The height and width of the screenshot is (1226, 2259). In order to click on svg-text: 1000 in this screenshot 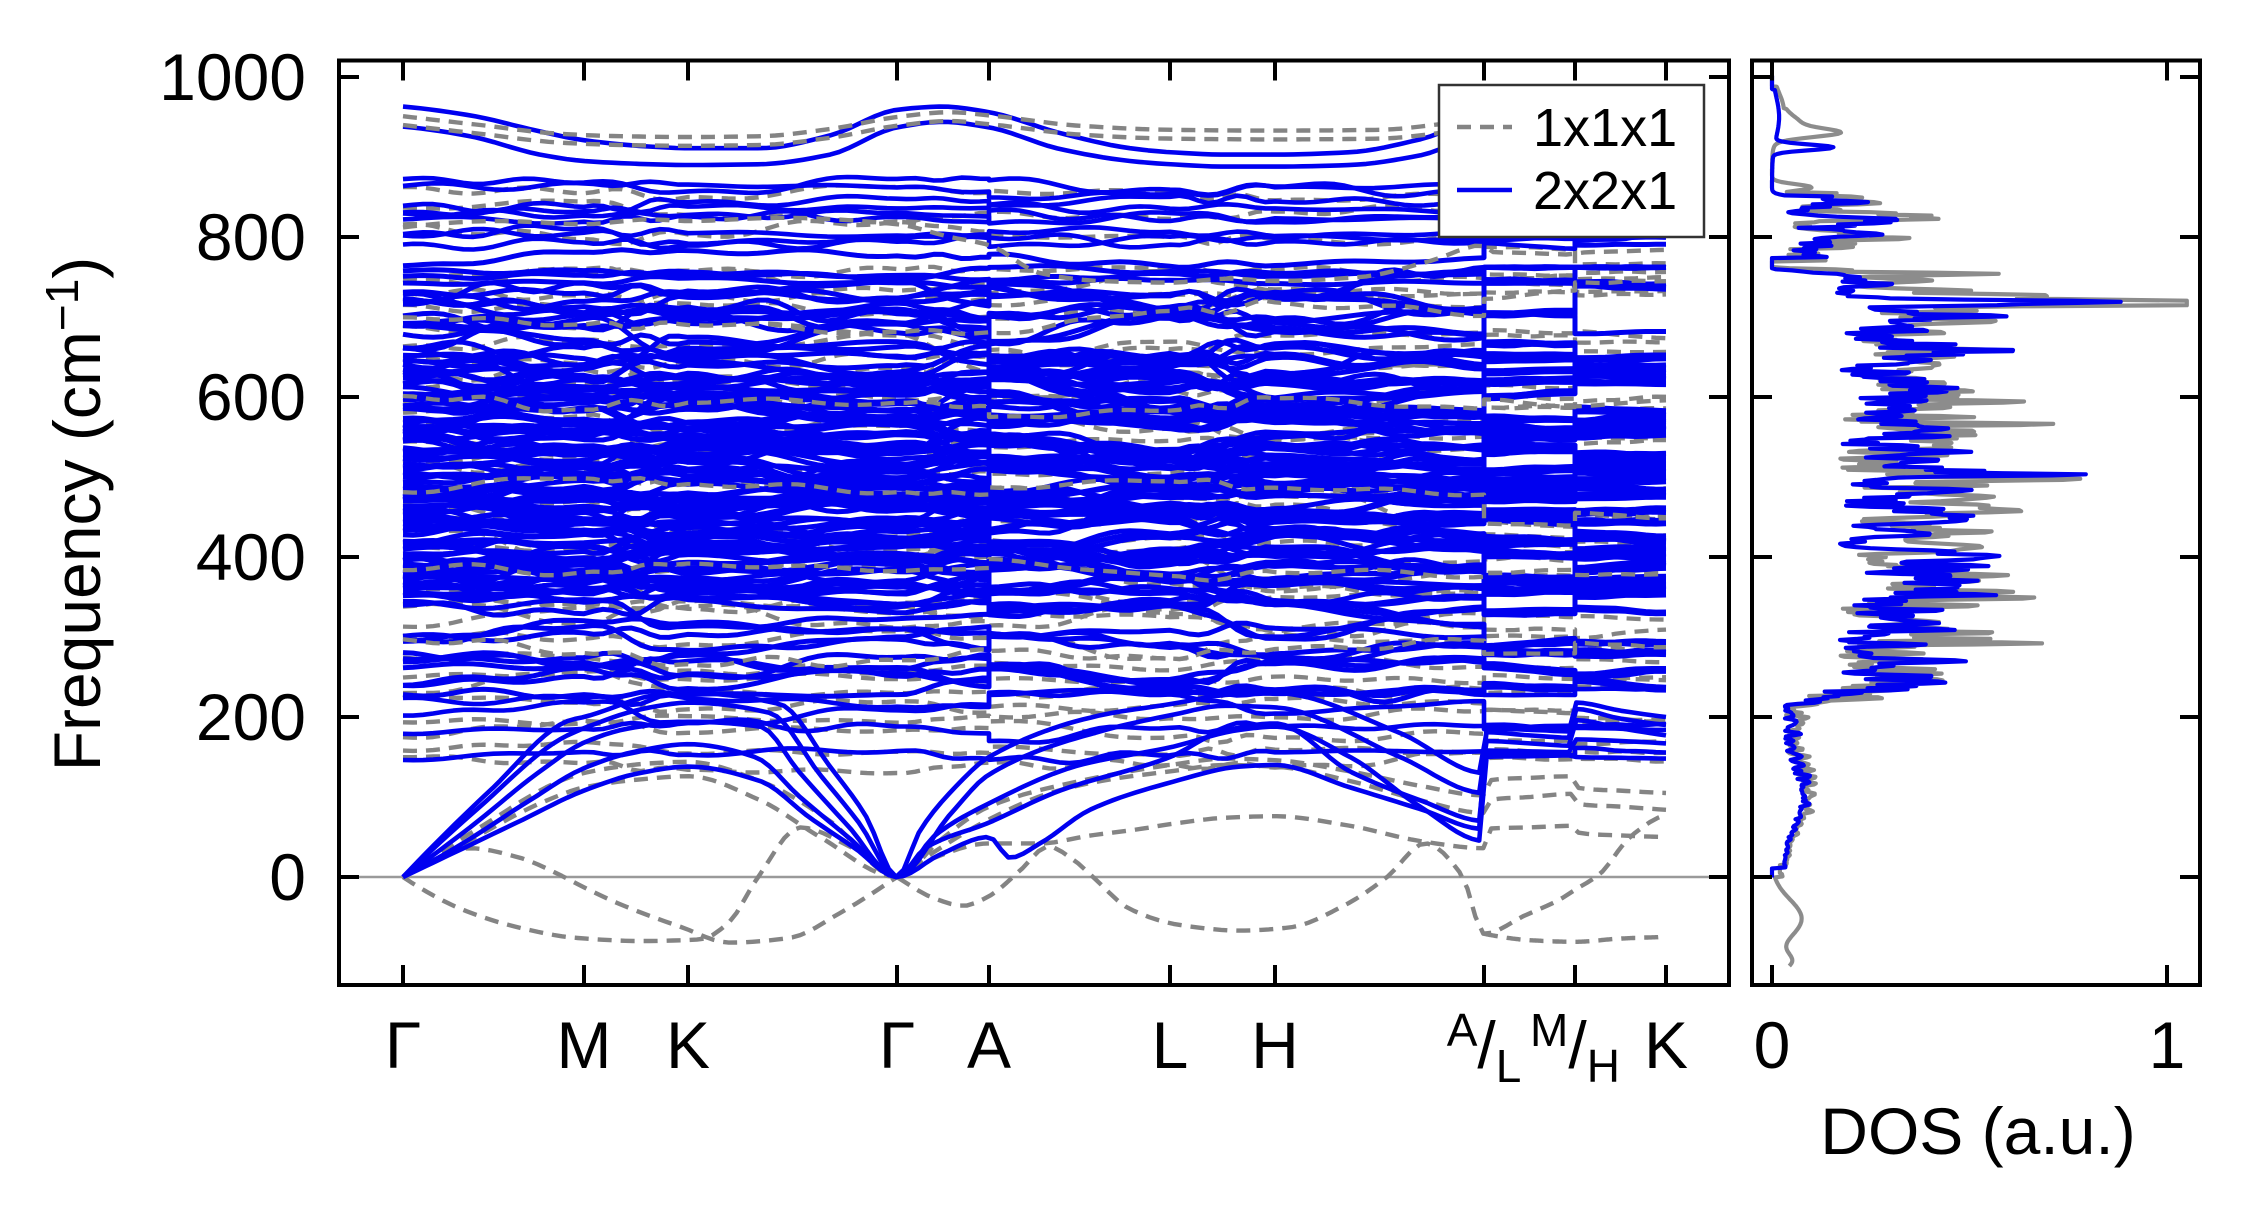, I will do `click(232, 77)`.